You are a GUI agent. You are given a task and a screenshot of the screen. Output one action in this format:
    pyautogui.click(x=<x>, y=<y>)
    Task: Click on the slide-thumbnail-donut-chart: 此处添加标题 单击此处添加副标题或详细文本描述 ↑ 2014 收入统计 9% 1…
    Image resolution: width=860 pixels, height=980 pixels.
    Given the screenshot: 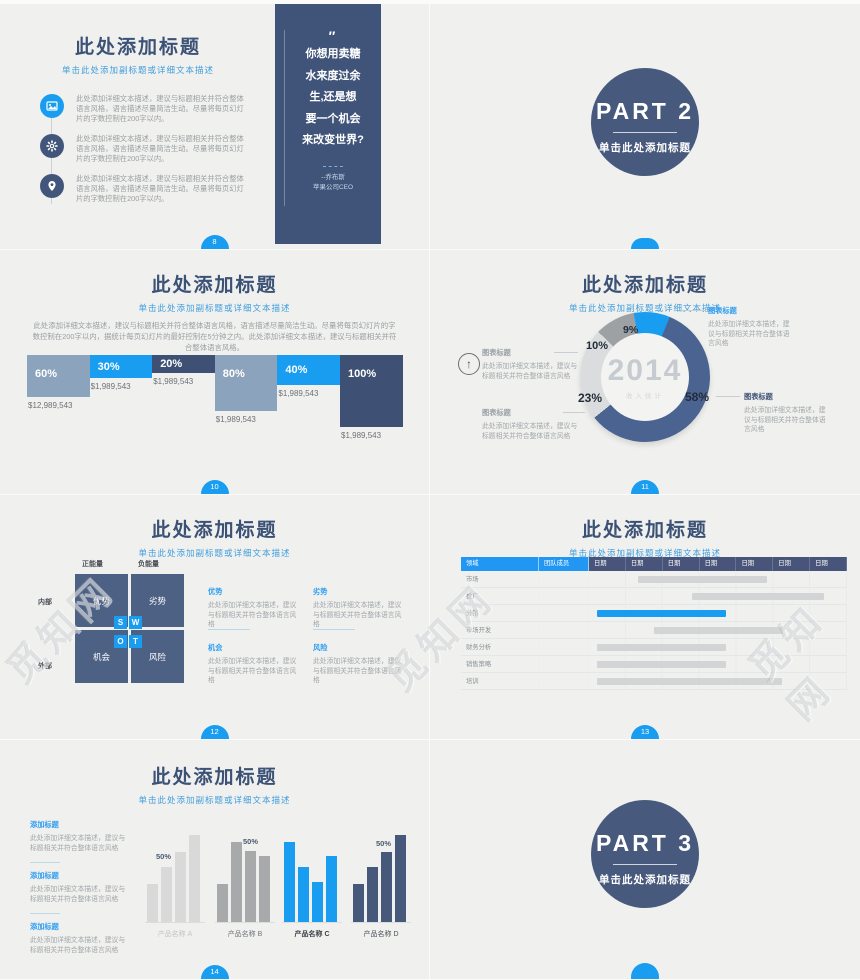 What is the action you would take?
    pyautogui.click(x=645, y=372)
    